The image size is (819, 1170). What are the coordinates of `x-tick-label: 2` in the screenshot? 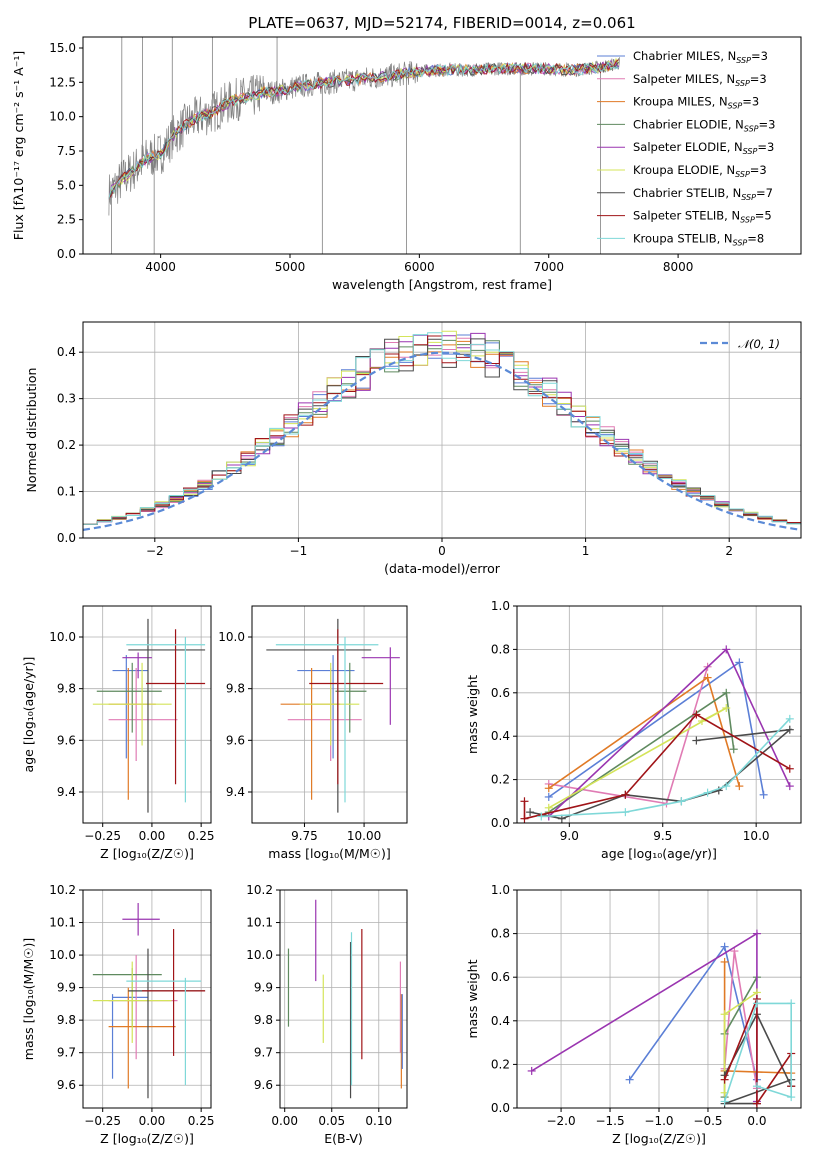 It's located at (729, 551).